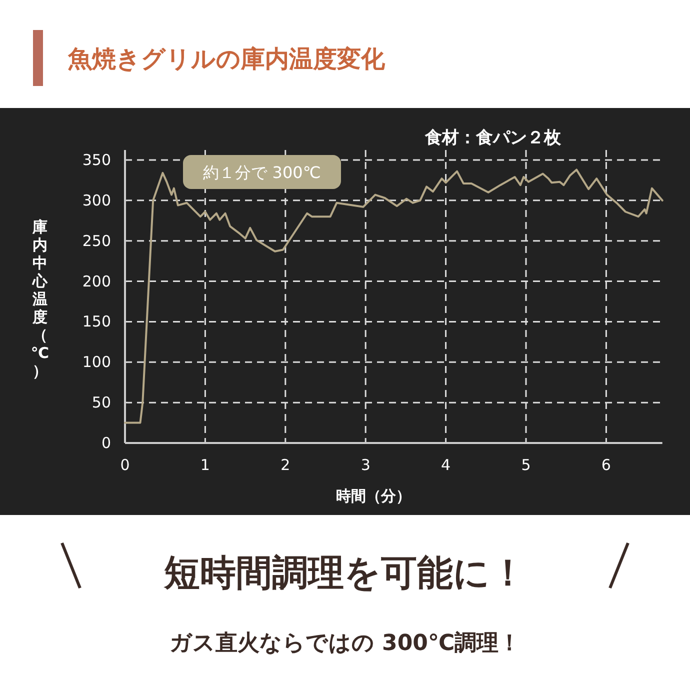 The height and width of the screenshot is (690, 690). I want to click on text: 食材：食パン２枚, so click(493, 138).